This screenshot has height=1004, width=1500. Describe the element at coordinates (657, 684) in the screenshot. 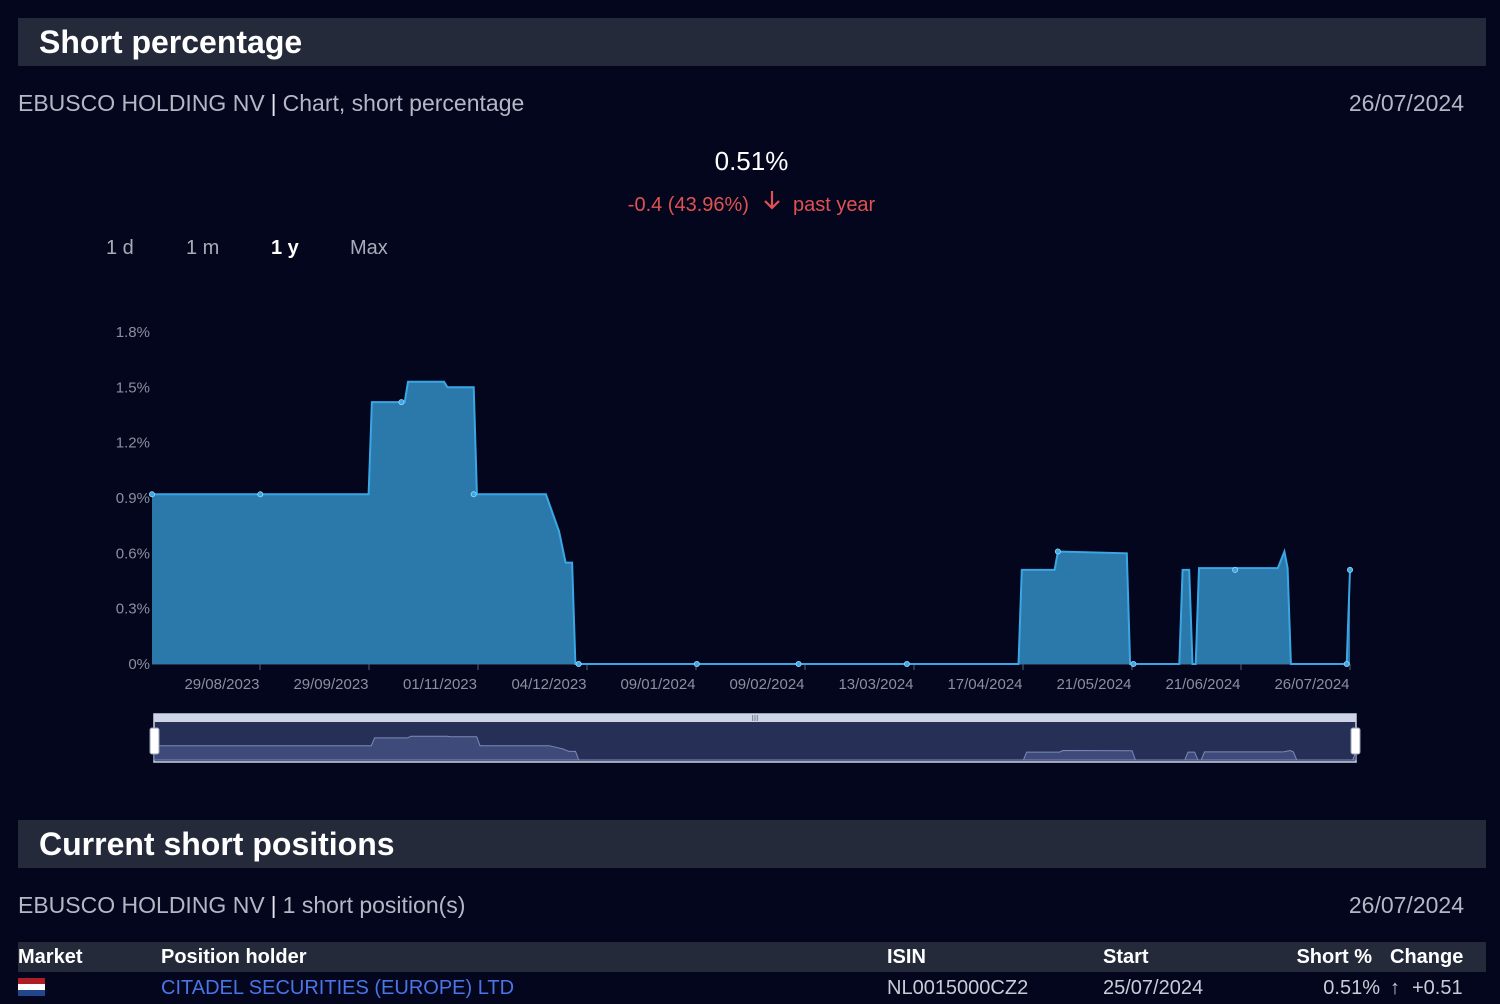

I see `x-tick-label: 09/01/2024` at that location.